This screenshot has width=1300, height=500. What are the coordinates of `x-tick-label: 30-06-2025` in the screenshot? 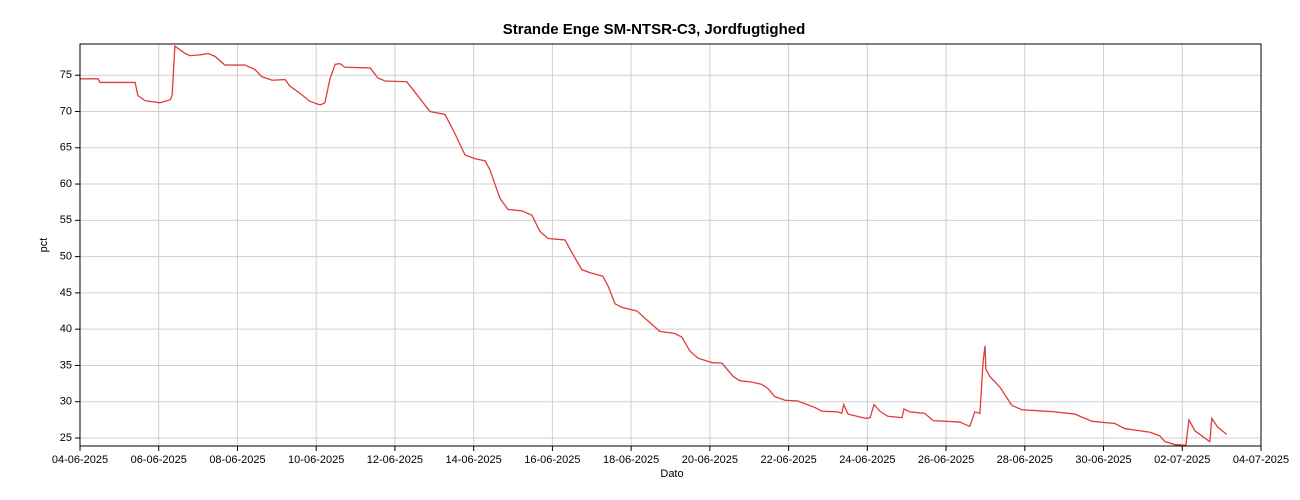 It's located at (1103, 460).